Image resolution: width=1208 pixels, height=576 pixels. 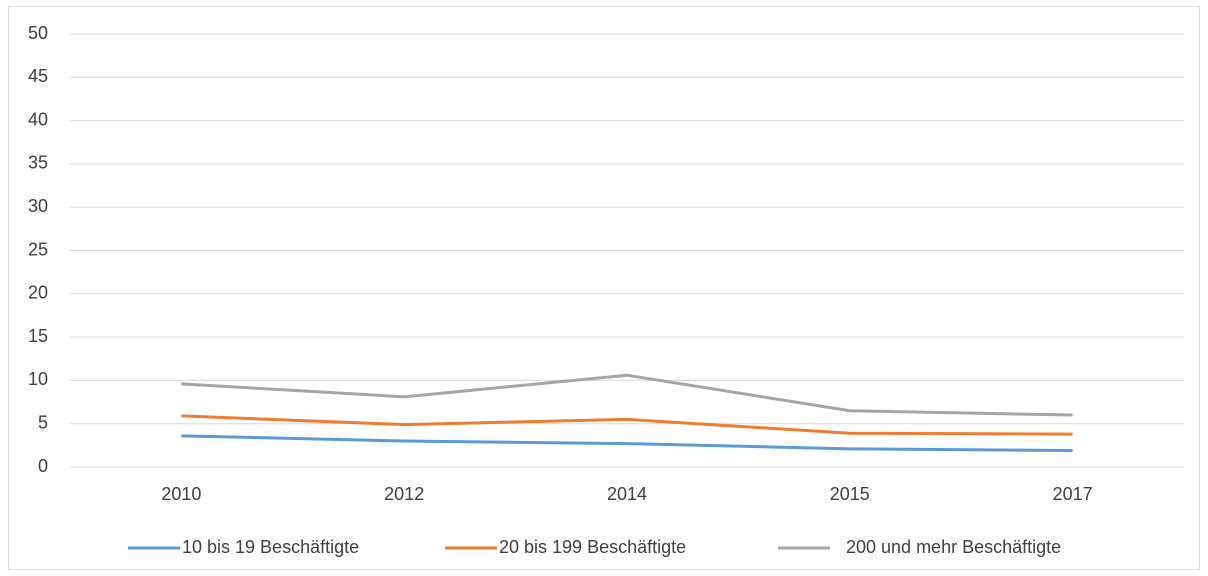 I want to click on y-tick-label: 40, so click(x=38, y=119).